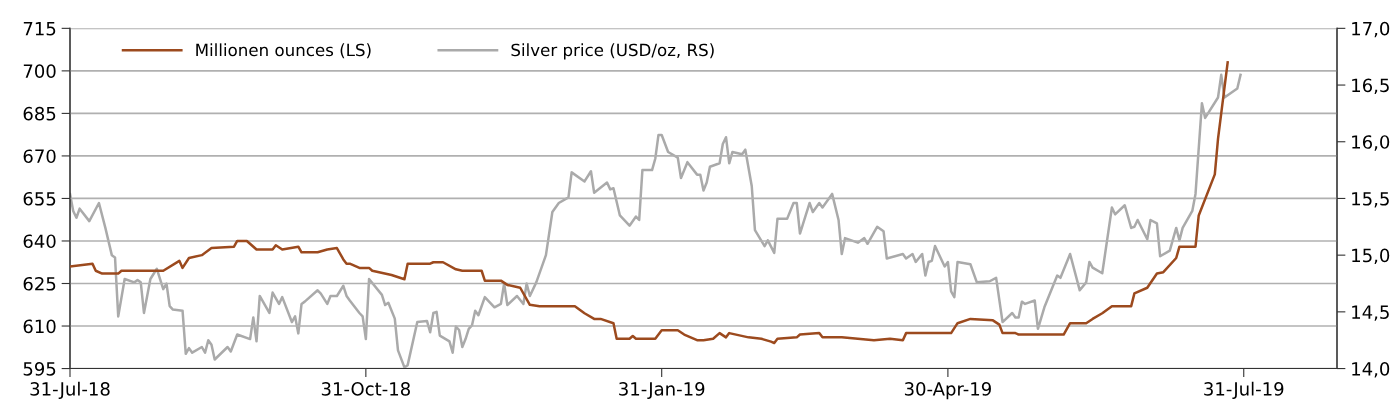 This screenshot has width=1400, height=405. What do you see at coordinates (1371, 29) in the screenshot?
I see `y2-tick-label: 17,0` at bounding box center [1371, 29].